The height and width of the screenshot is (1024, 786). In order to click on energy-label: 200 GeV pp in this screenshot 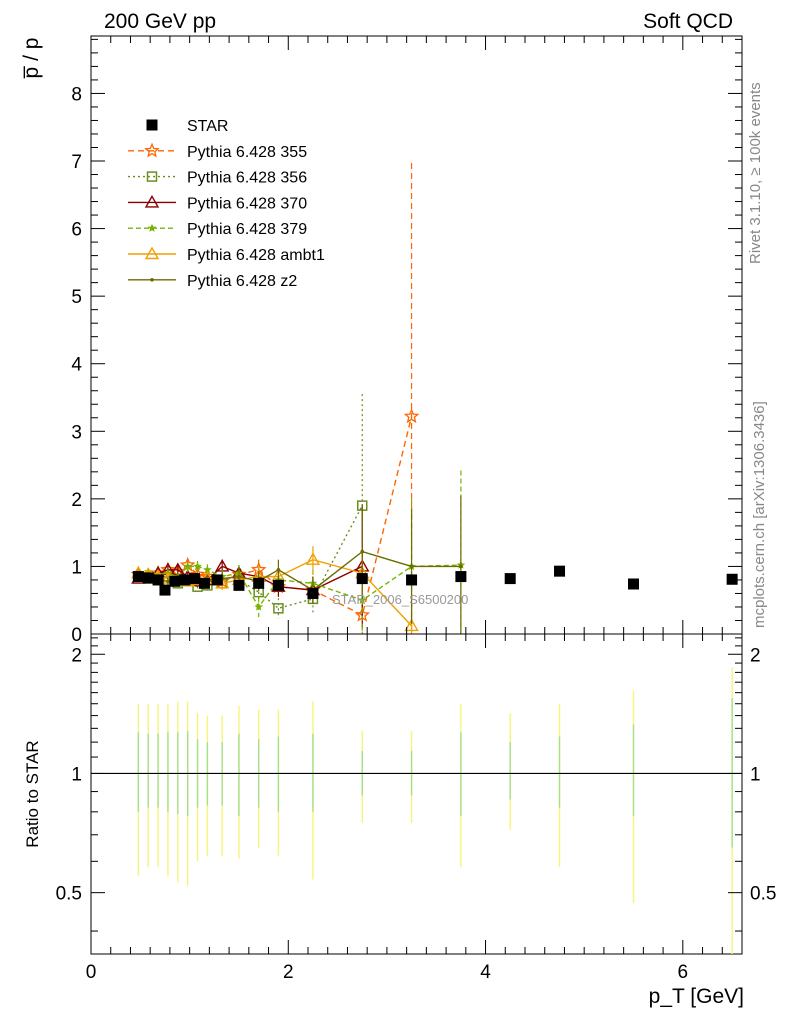, I will do `click(160, 21)`.